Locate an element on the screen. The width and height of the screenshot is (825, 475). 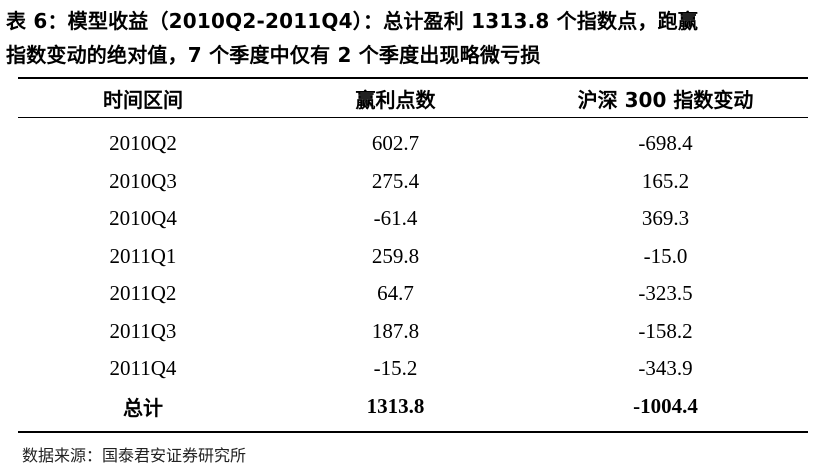
table-row: 2010Q2 602.7 -698.4 is located at coordinates (413, 144).